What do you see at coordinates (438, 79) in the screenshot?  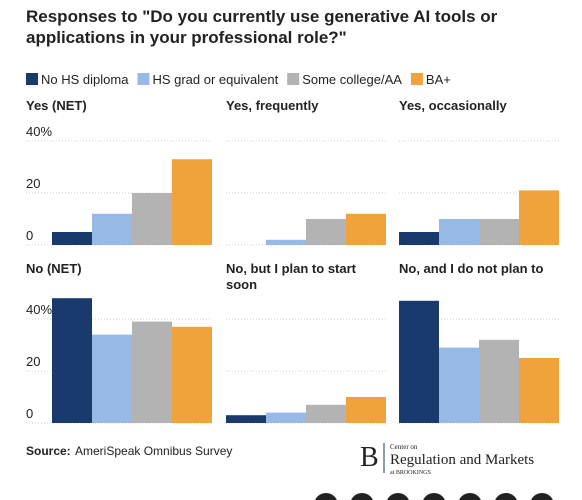 I see `legend-label: BA+` at bounding box center [438, 79].